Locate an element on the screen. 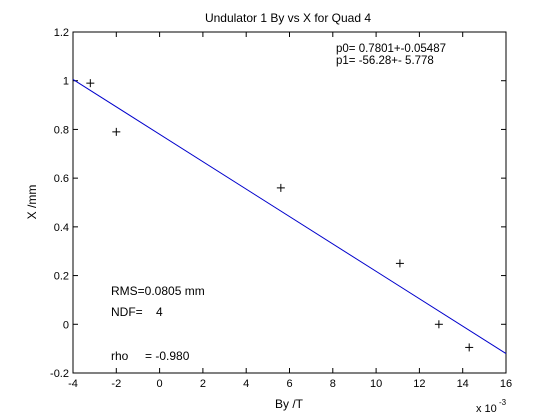 This screenshot has height=420, width=560. annotation-ndf: NDF= 4 is located at coordinates (137, 312).